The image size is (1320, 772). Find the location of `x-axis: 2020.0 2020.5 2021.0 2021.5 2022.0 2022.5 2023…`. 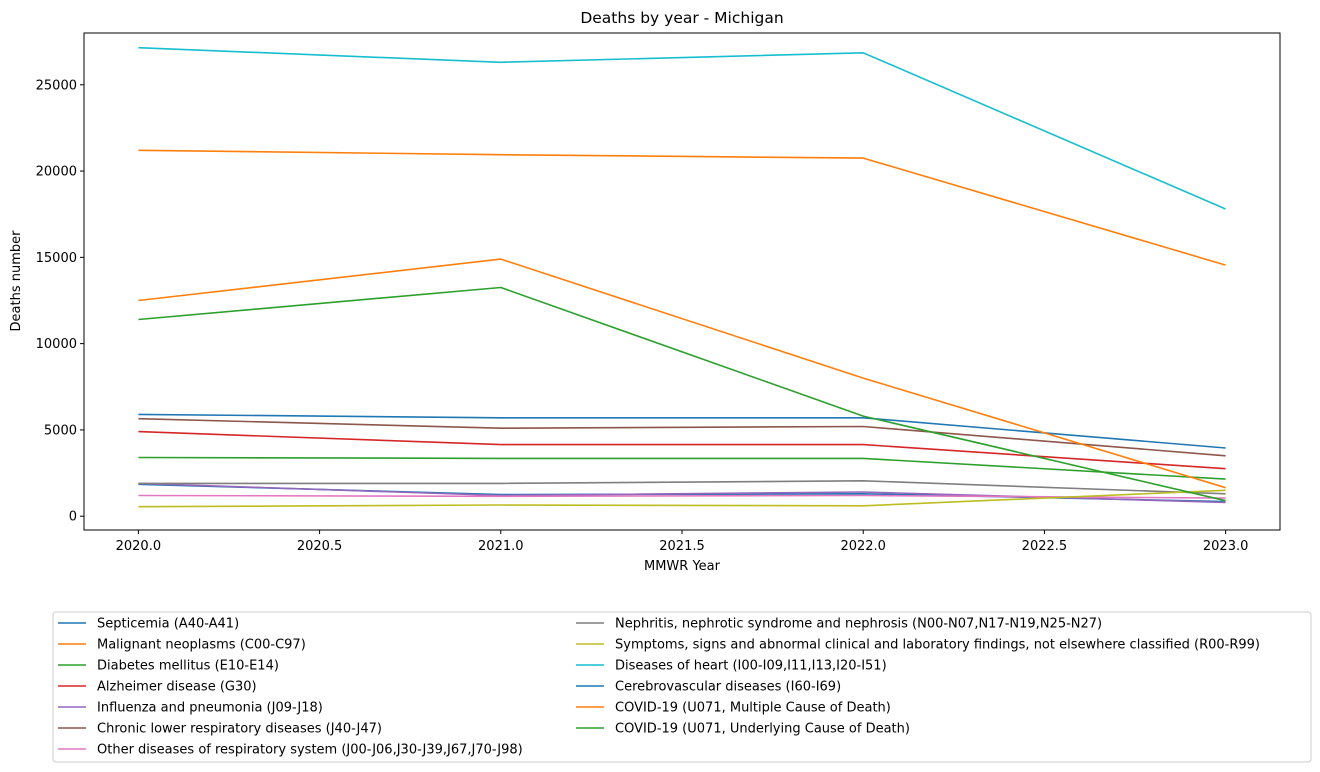

x-axis: 2020.0 2020.5 2021.0 2021.5 2022.0 2022.5 2023… is located at coordinates (682, 542).